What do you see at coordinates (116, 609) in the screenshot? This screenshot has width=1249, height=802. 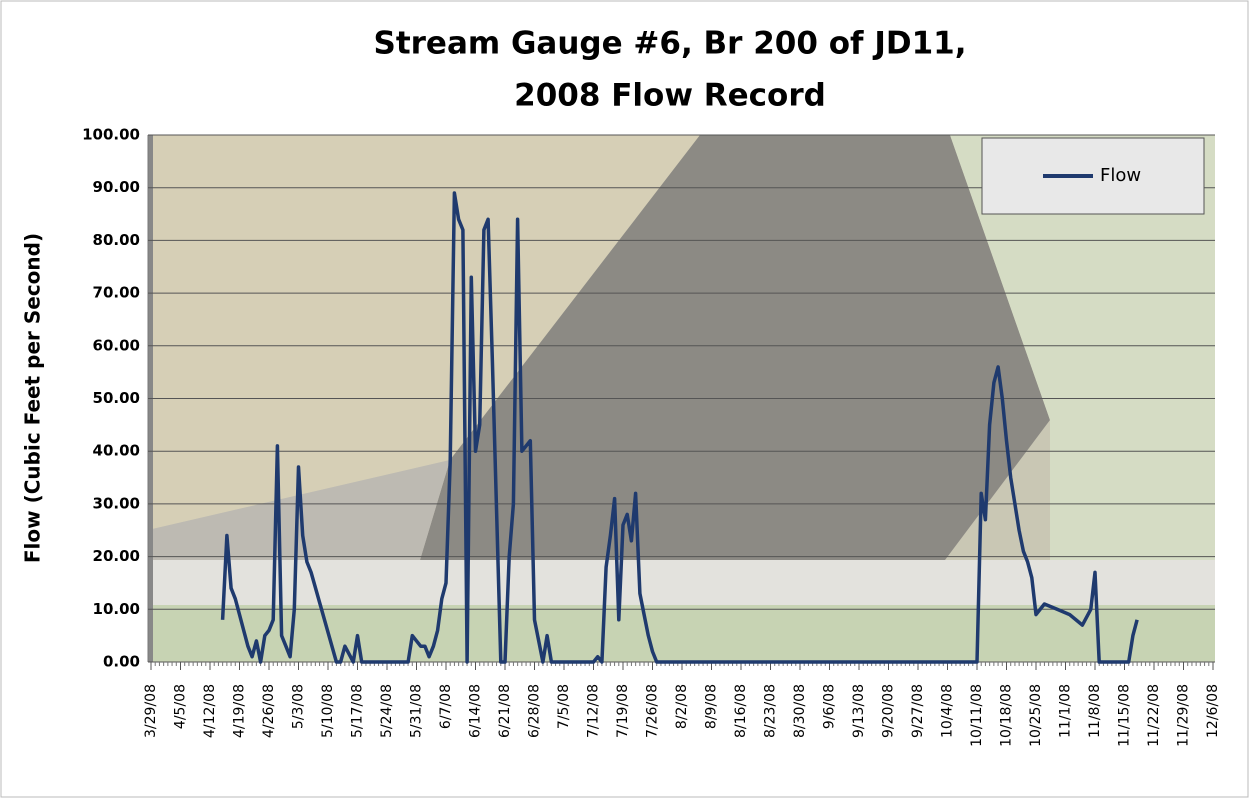 I see `y-tick-label: 10.00` at bounding box center [116, 609].